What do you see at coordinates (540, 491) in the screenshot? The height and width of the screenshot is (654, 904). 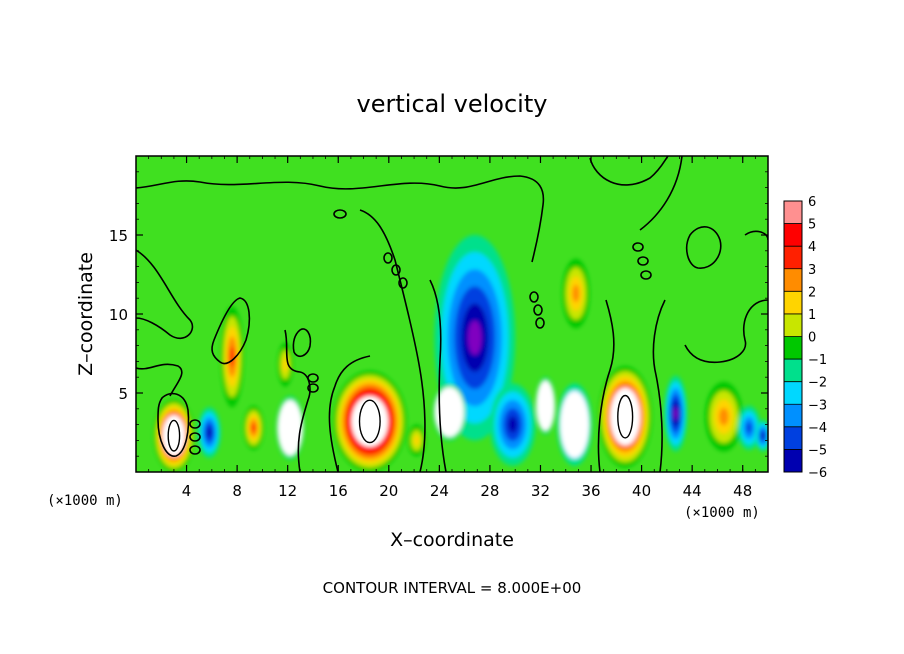 I see `x-tick-label: 32` at bounding box center [540, 491].